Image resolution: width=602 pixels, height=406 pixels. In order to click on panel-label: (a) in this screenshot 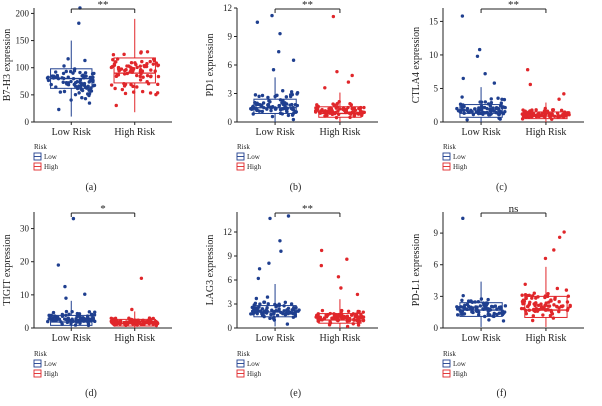, I will do `click(90, 187)`.